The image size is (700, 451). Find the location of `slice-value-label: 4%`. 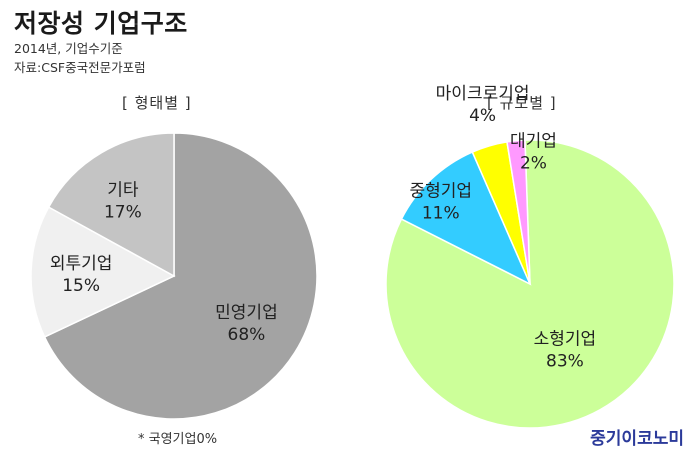

slice-value-label: 4% is located at coordinates (482, 116).